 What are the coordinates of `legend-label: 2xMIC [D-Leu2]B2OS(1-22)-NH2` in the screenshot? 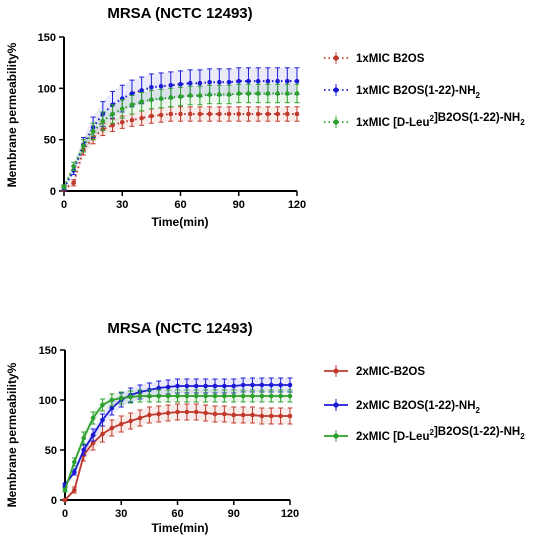 It's located at (440, 434).